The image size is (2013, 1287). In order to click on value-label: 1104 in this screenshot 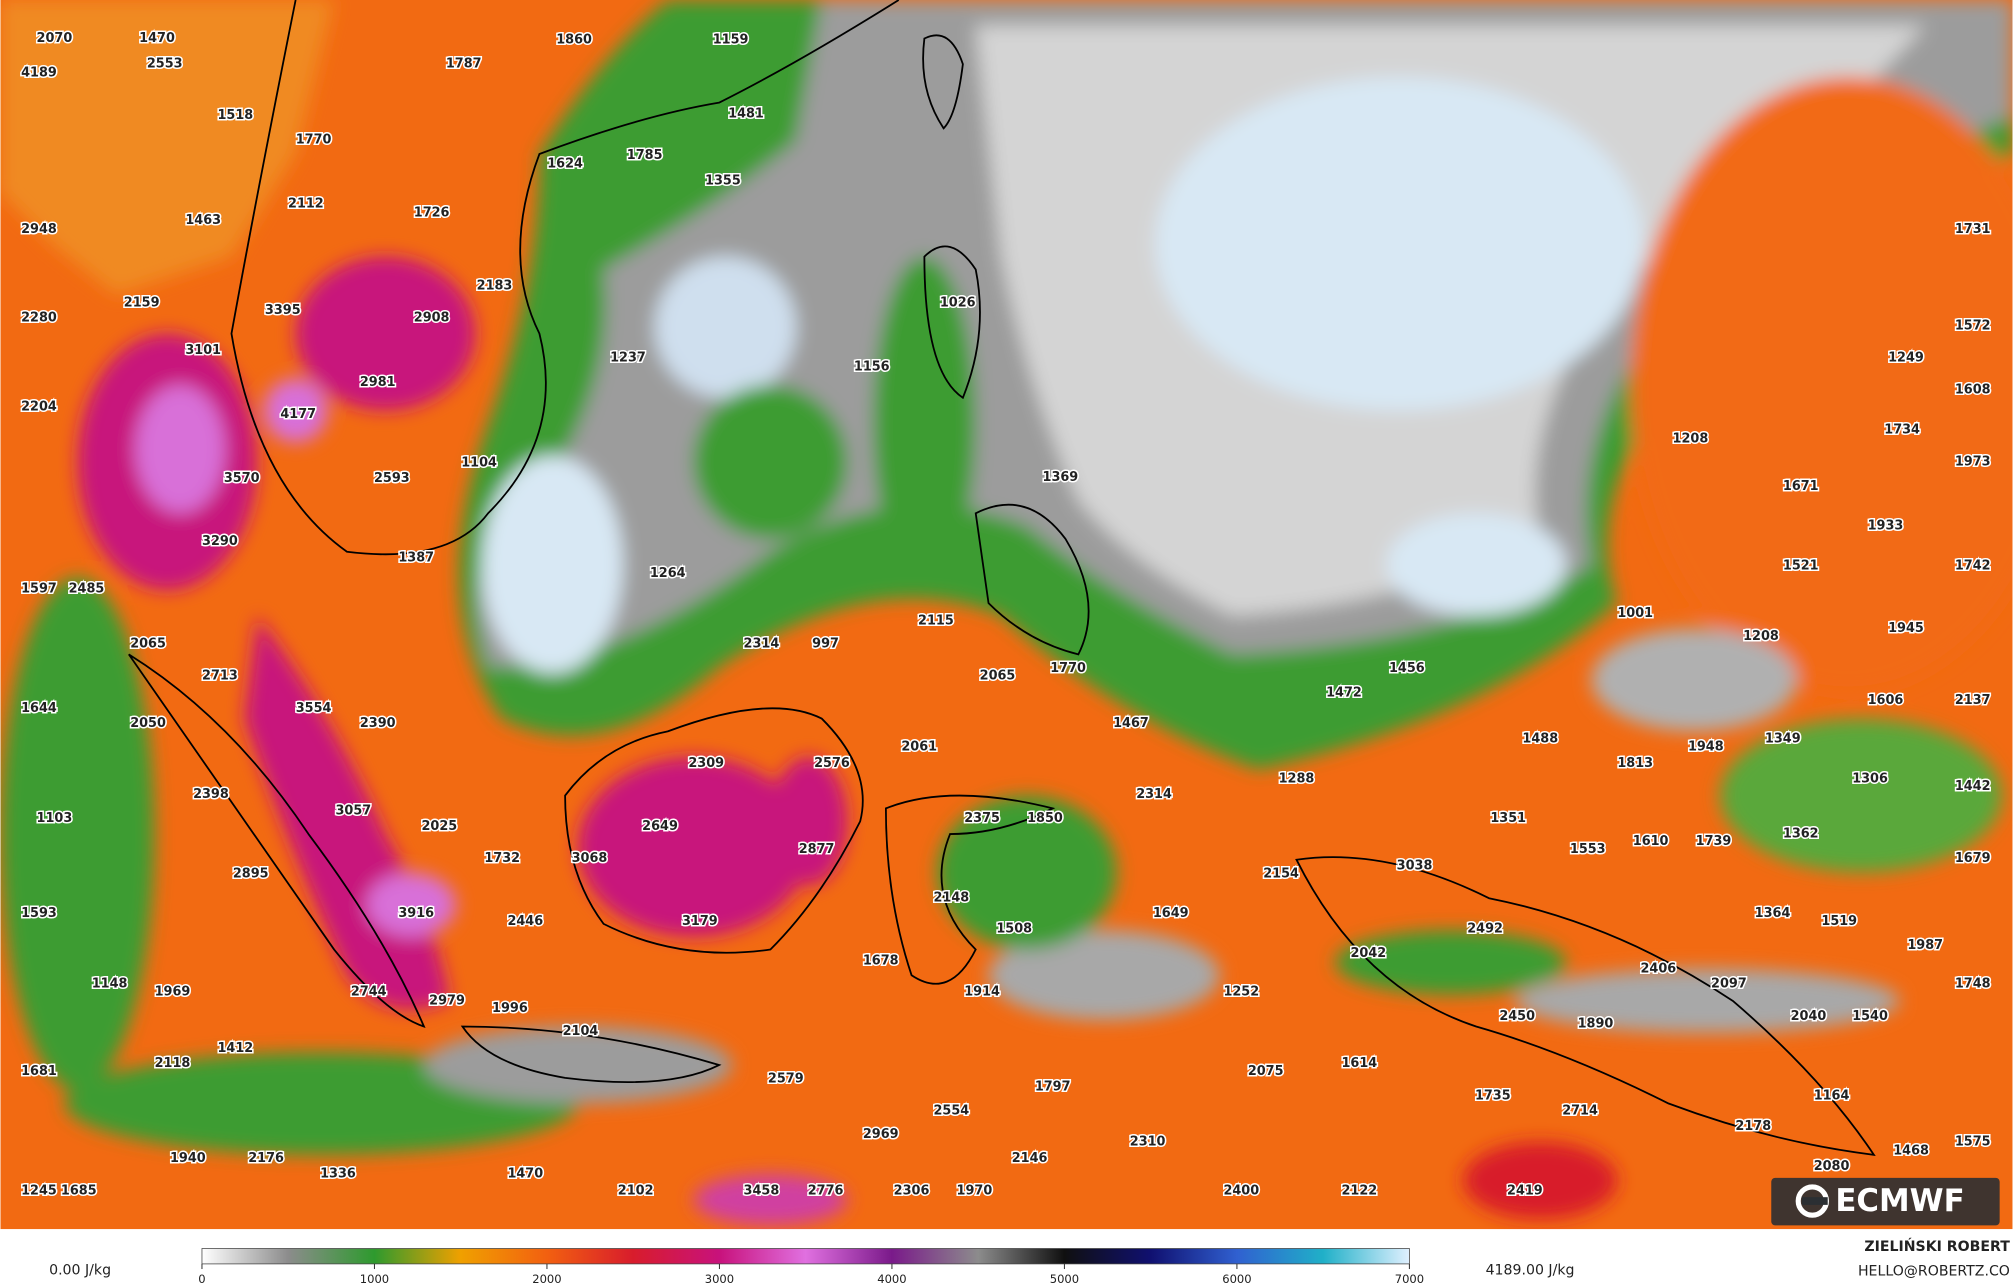, I will do `click(479, 463)`.